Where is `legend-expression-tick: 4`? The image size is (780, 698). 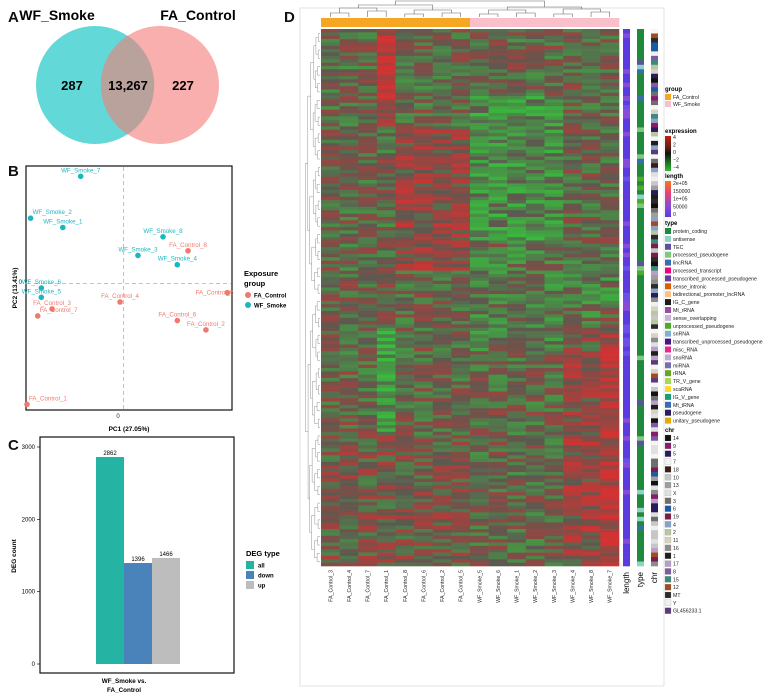
legend-expression-tick: 4 is located at coordinates (674, 138).